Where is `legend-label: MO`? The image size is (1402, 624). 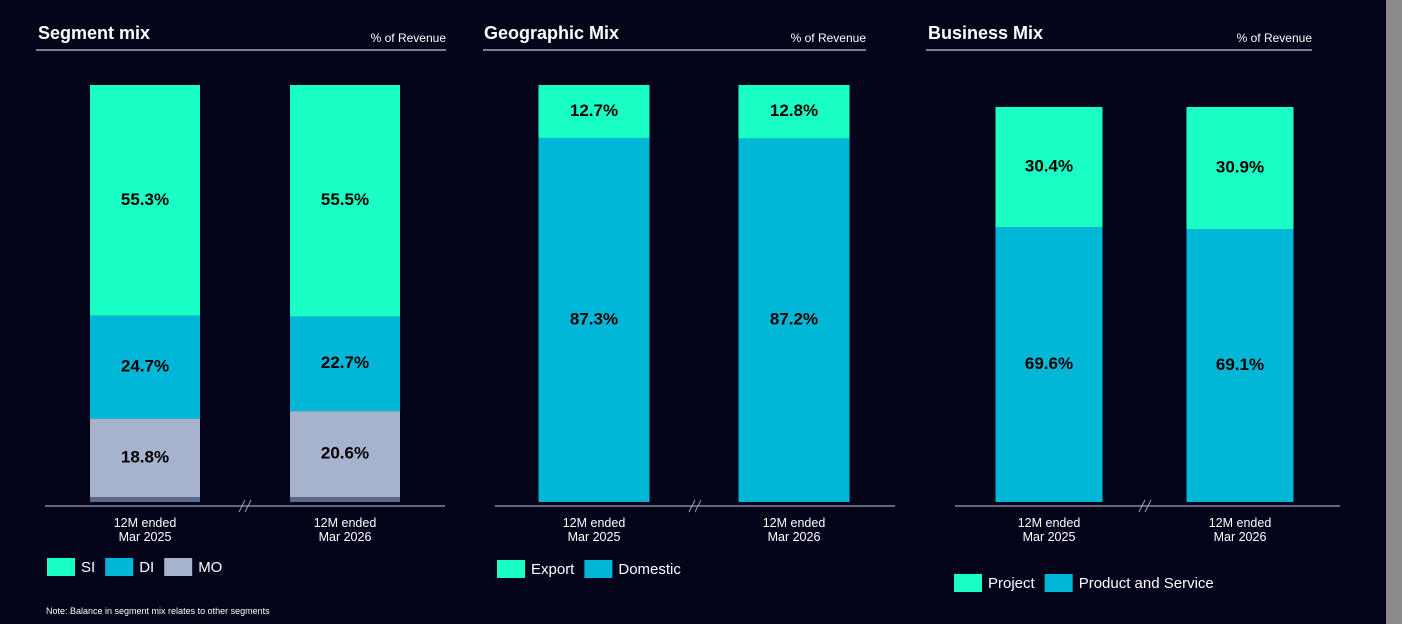
legend-label: MO is located at coordinates (210, 567).